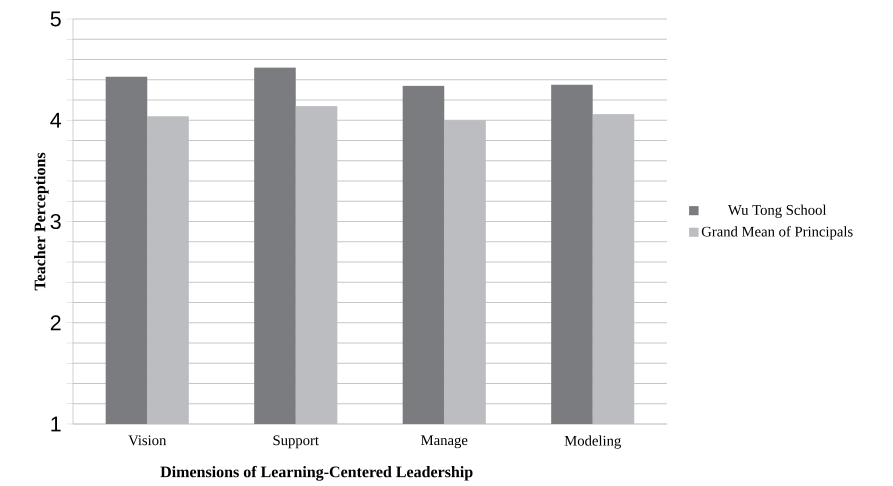 This screenshot has width=893, height=486. Describe the element at coordinates (55, 322) in the screenshot. I see `y-tick-label: 2` at that location.